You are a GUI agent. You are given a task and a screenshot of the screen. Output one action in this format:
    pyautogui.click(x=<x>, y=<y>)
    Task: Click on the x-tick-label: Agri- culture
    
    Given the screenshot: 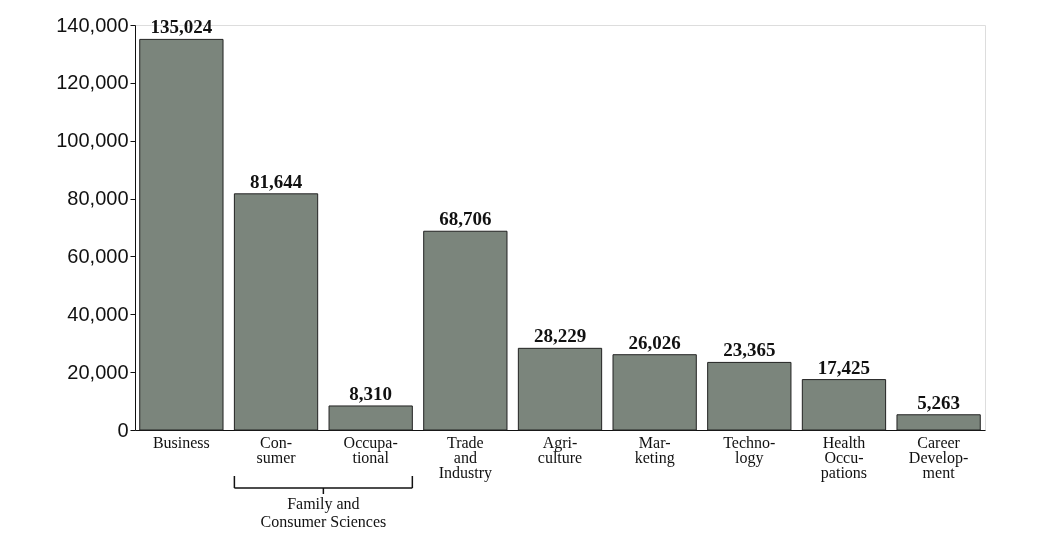 What is the action you would take?
    pyautogui.click(x=560, y=449)
    